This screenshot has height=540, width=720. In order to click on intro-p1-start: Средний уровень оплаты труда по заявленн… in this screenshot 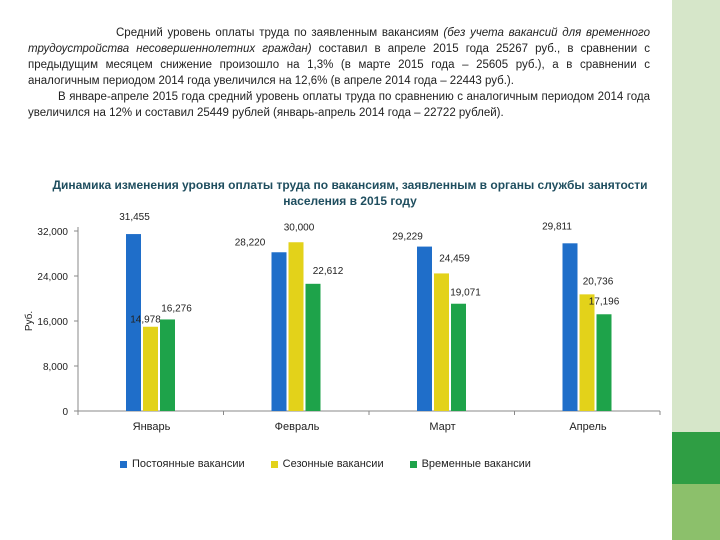, I will do `click(280, 33)`.